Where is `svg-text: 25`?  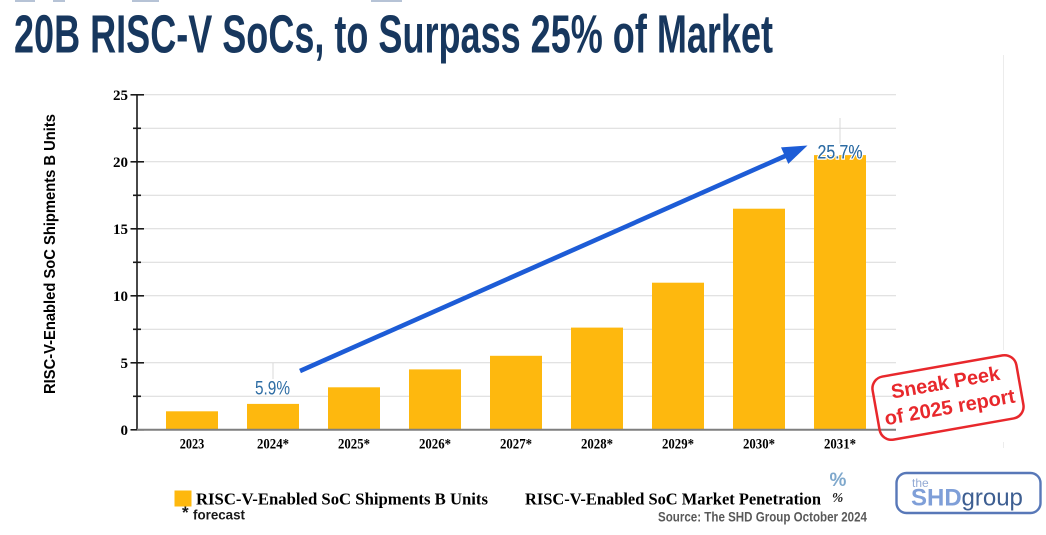 svg-text: 25 is located at coordinates (120, 96).